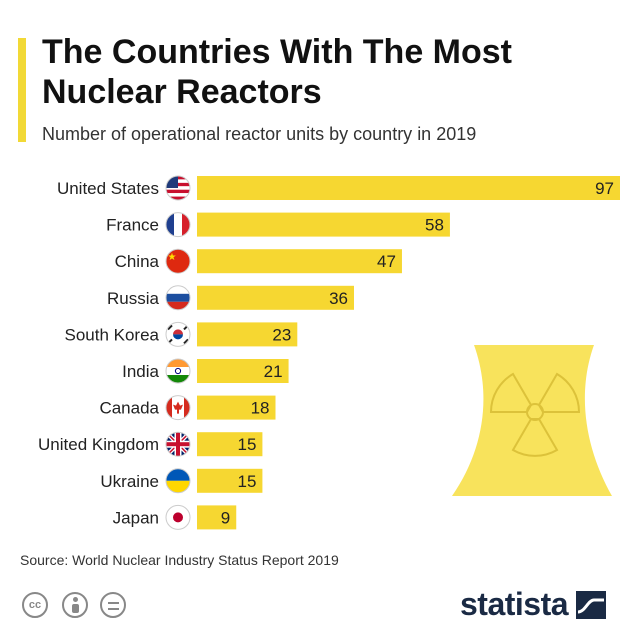 Image resolution: width=640 pixels, height=640 pixels. What do you see at coordinates (246, 481) in the screenshot?
I see `value-label-ukraine: 15` at bounding box center [246, 481].